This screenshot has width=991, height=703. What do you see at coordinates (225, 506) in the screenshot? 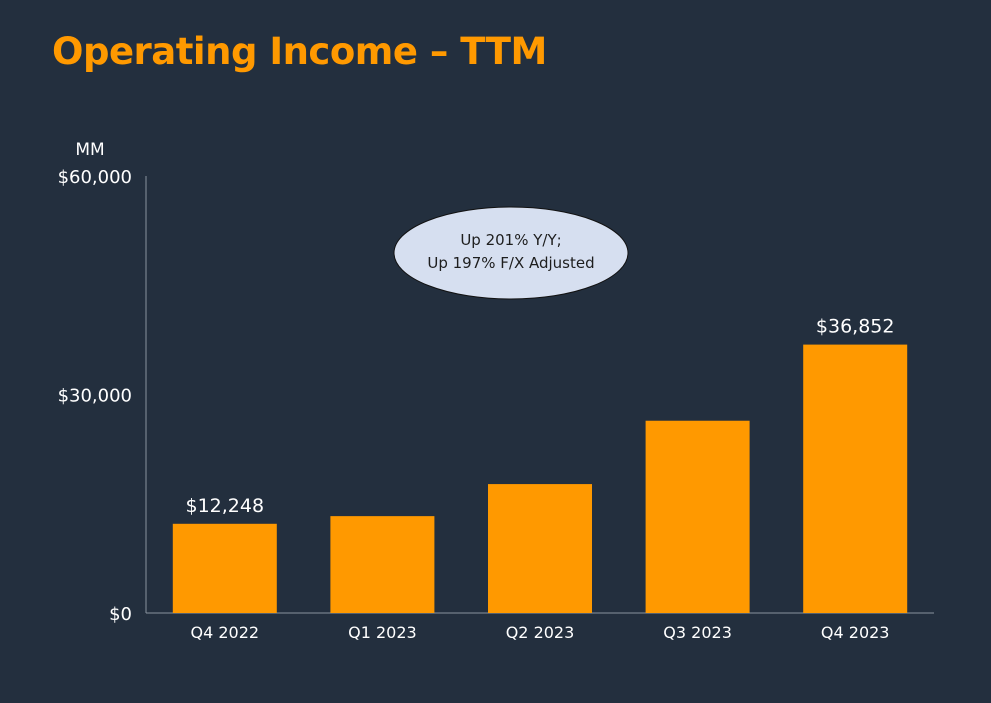
I see `data-label: $12,248` at bounding box center [225, 506].